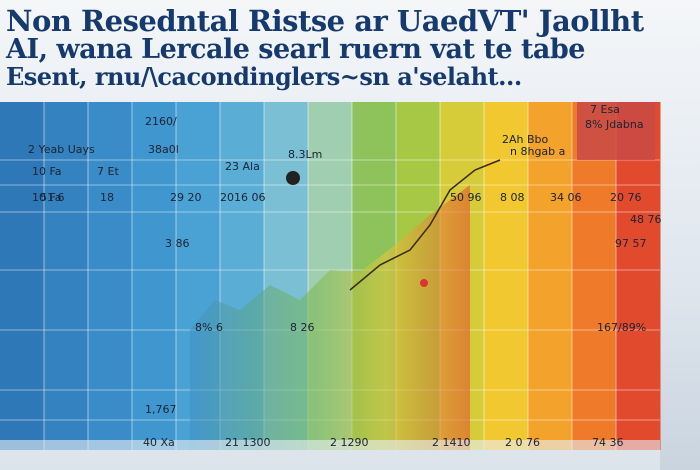 The image size is (700, 470). What do you see at coordinates (626, 197) in the screenshot?
I see `label: 20 76` at bounding box center [626, 197].